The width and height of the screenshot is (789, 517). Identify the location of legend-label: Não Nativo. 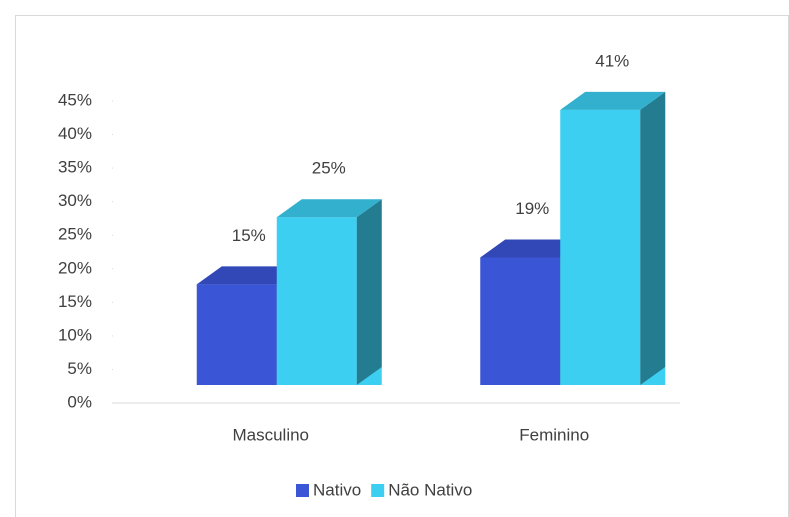
(430, 489).